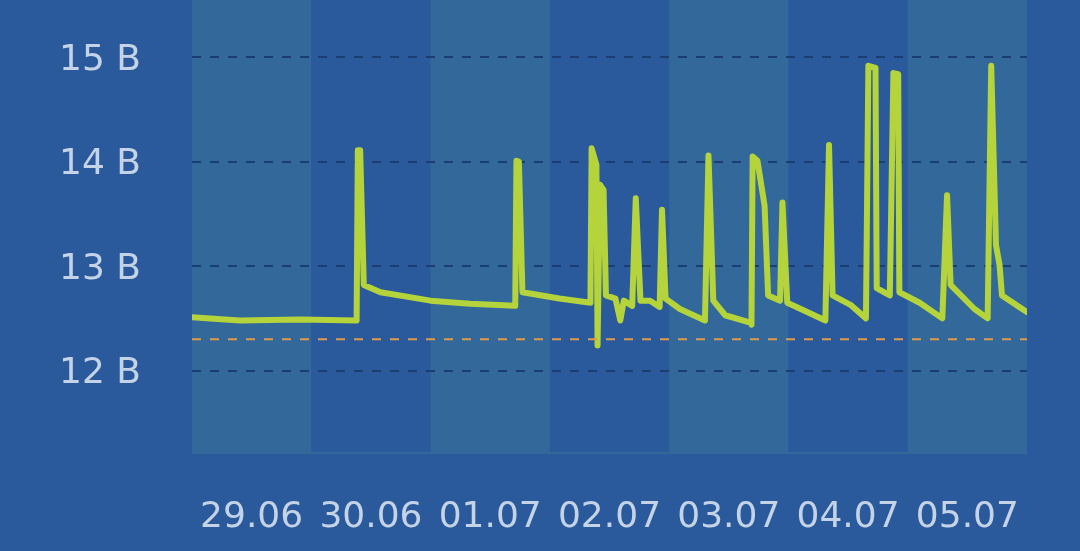 The width and height of the screenshot is (1080, 551). I want to click on y-tick-label: 13 B, so click(100, 266).